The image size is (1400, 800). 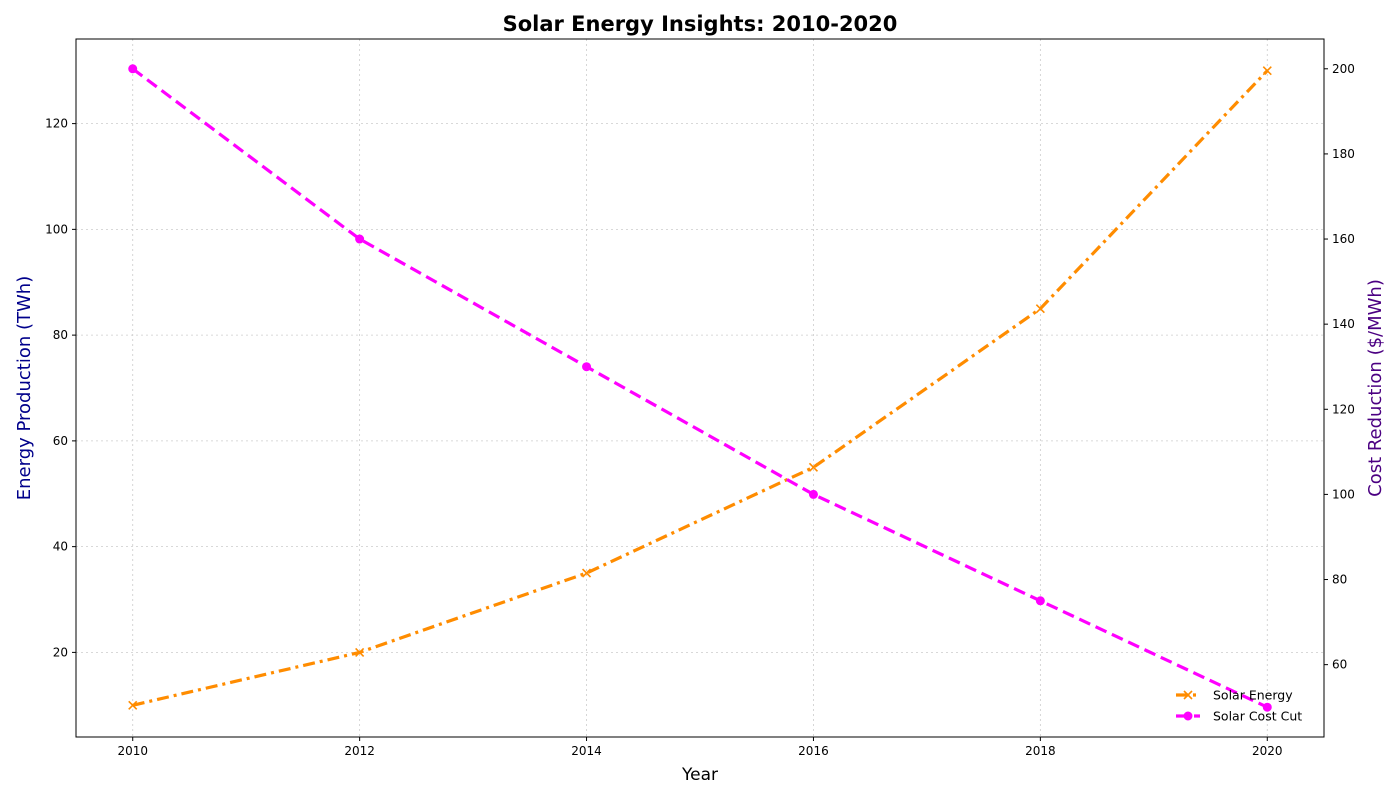 What do you see at coordinates (60, 547) in the screenshot?
I see `y-tick-label-left: 40` at bounding box center [60, 547].